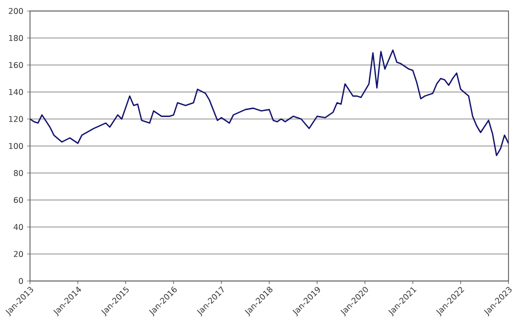 This screenshot has height=330, width=518. I want to click on y-tick-label: 160, so click(16, 65).